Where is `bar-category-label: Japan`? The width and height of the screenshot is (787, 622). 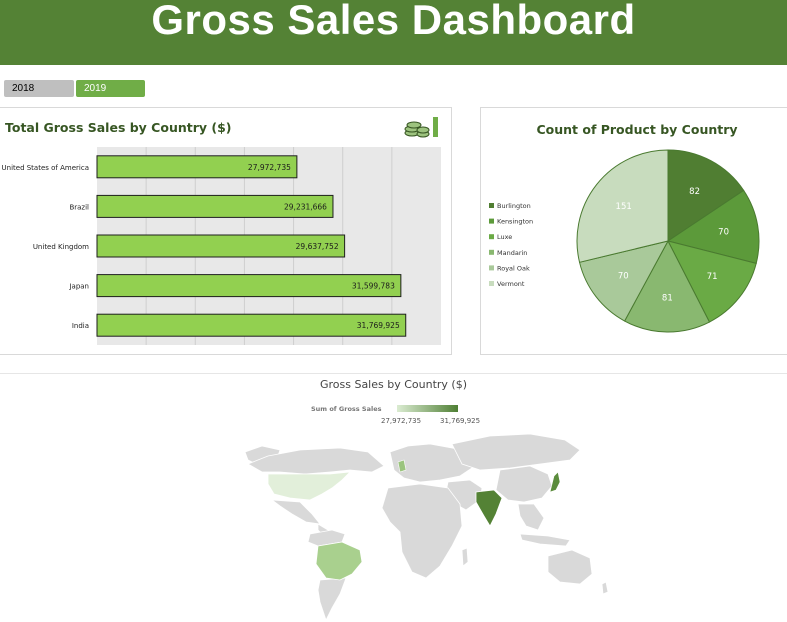
bar-category-label: Japan is located at coordinates (78, 287).